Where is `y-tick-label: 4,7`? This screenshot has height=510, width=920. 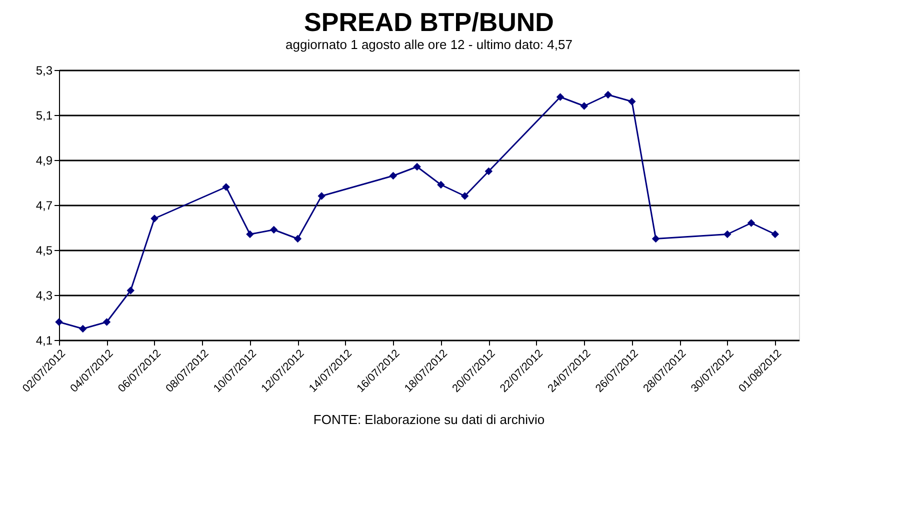
y-tick-label: 4,7 is located at coordinates (44, 205).